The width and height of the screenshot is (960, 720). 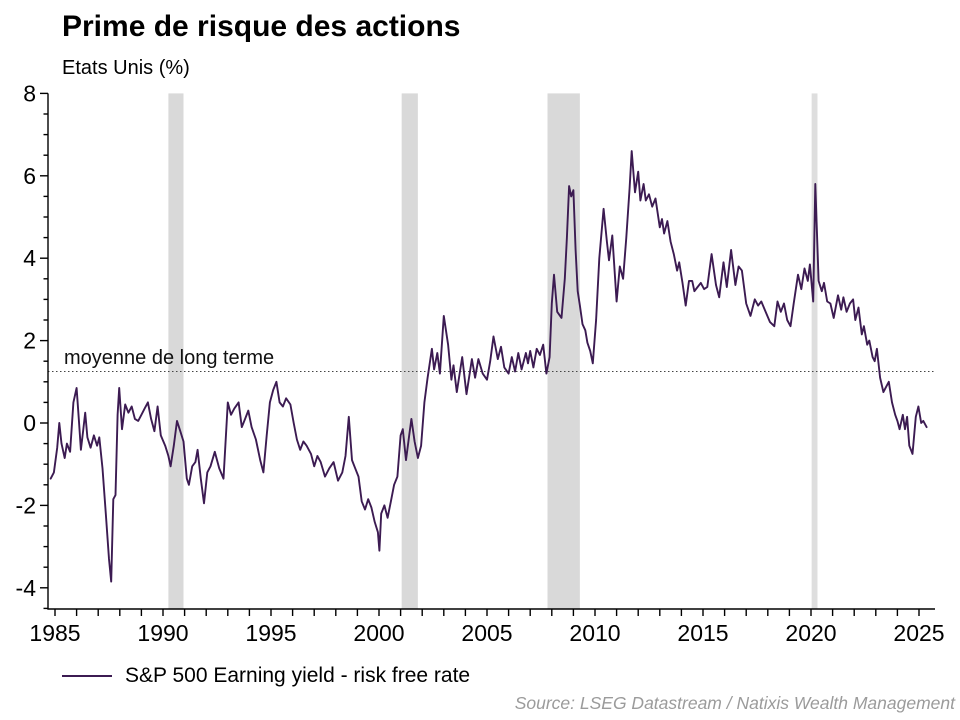 I want to click on legend-line-swatch, so click(x=87, y=676).